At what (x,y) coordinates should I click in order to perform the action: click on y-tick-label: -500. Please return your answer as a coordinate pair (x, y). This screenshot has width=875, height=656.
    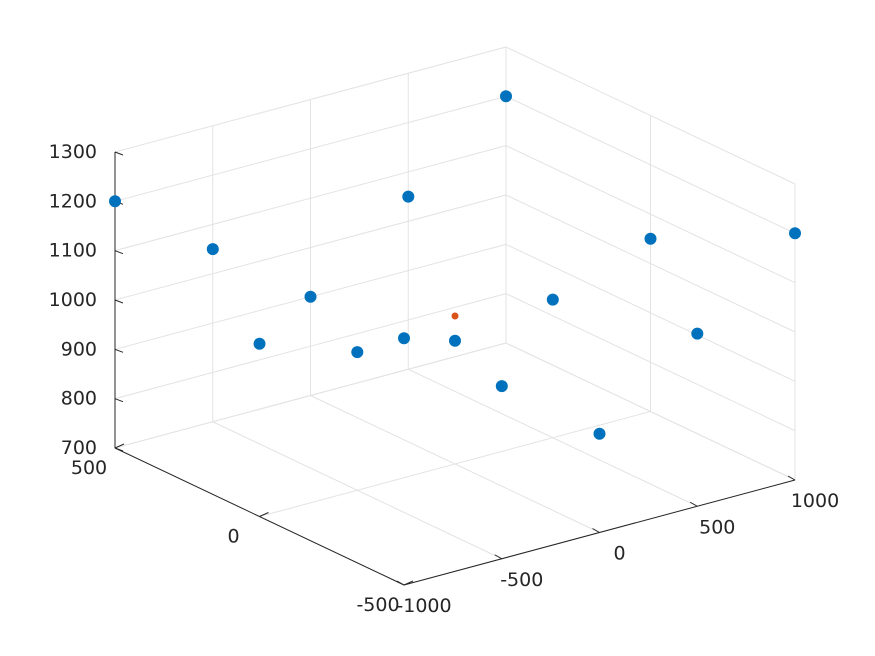
    Looking at the image, I should click on (377, 605).